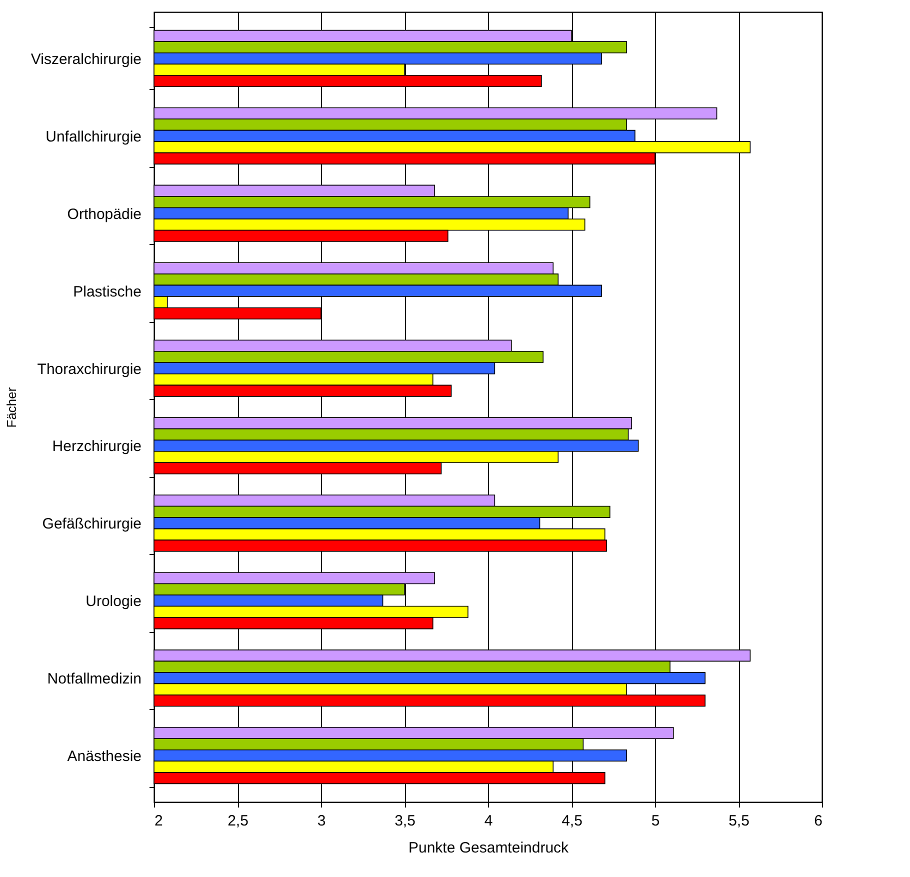  I want to click on y-tick-label: Viszeralchirurgie, so click(86, 59).